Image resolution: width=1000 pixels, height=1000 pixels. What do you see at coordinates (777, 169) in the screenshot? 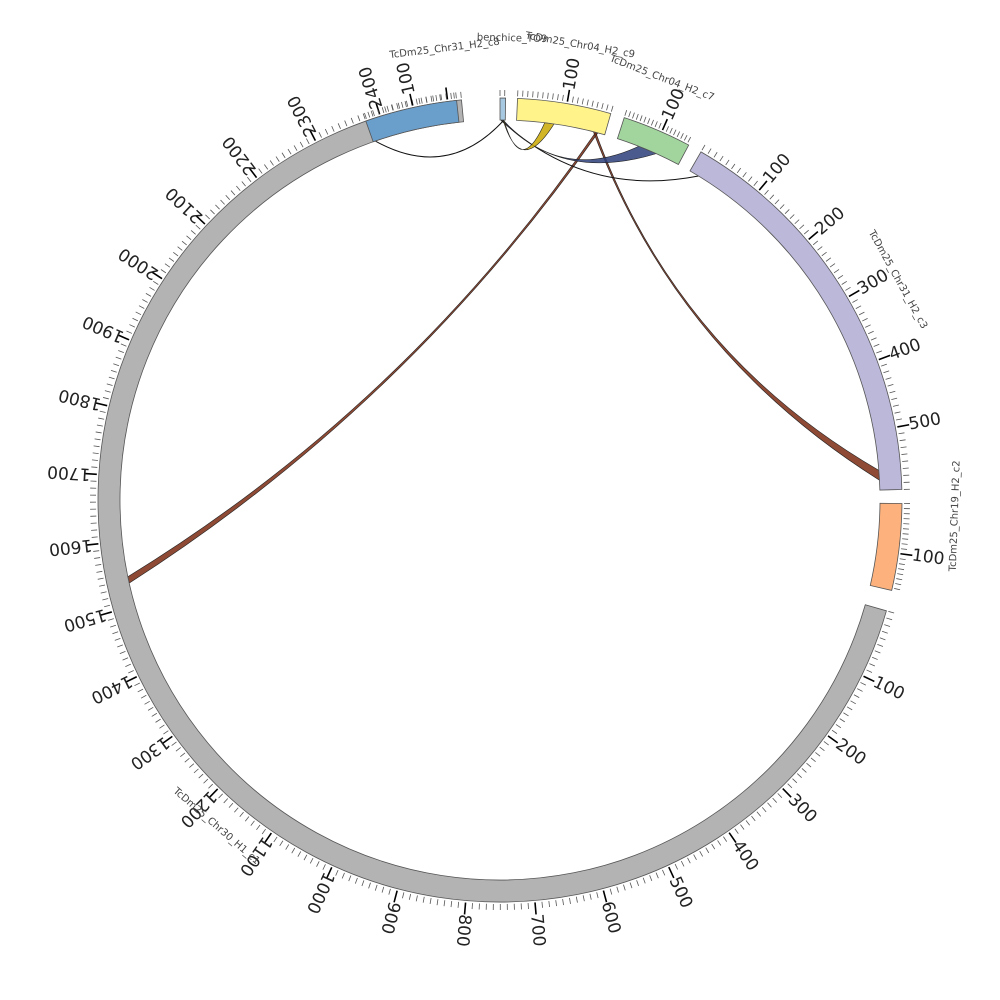
I see `tick-label: 100` at bounding box center [777, 169].